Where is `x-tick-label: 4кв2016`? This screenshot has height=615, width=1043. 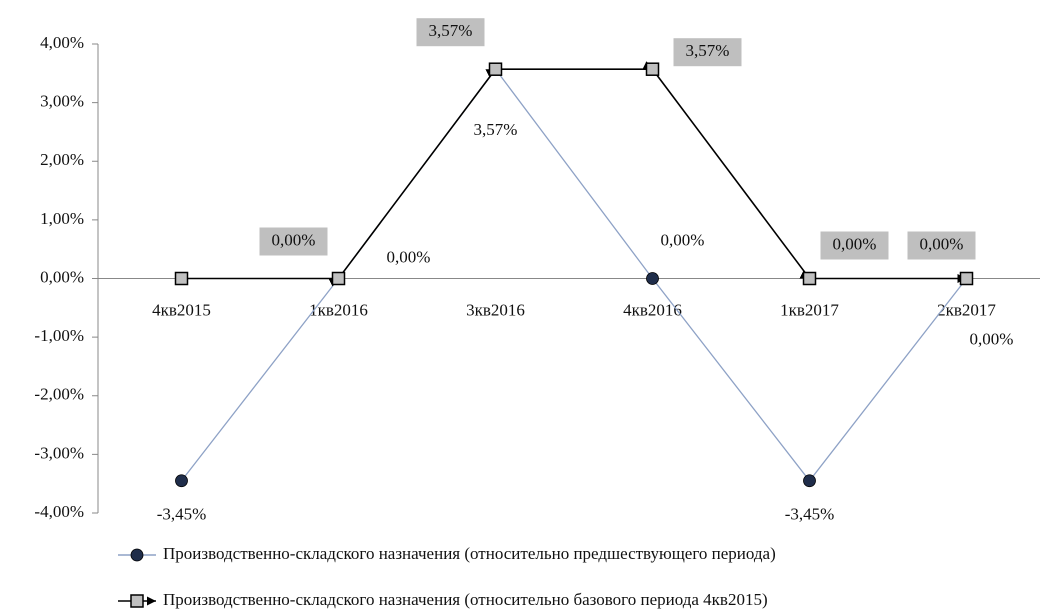 x-tick-label: 4кв2016 is located at coordinates (652, 309).